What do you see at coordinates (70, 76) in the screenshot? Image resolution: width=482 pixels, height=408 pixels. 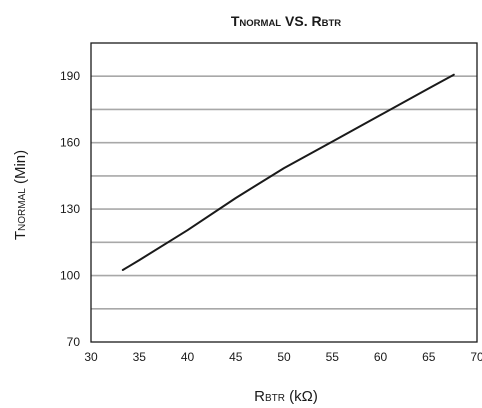 I see `y-tick-label: 190` at bounding box center [70, 76].